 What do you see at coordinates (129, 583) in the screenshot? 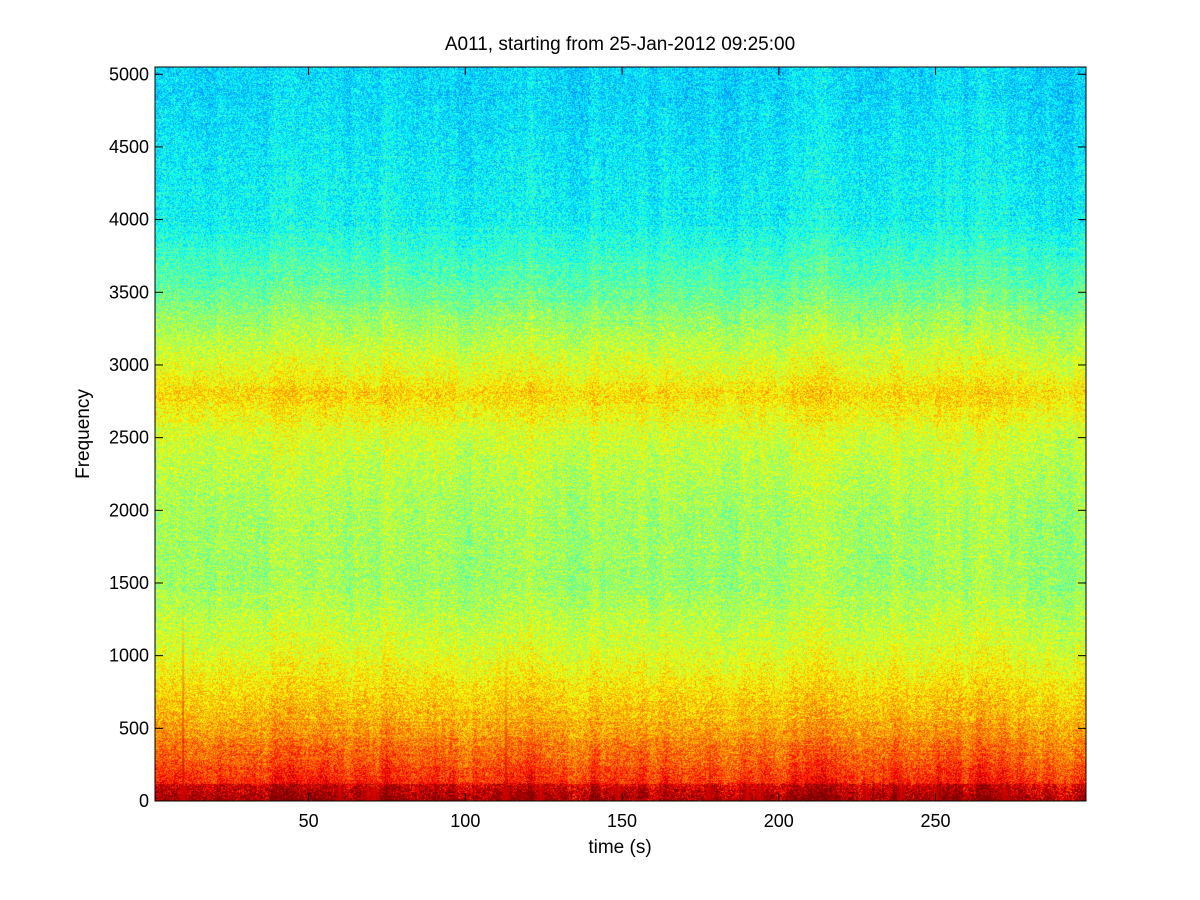
I see `y-tick-label: 1500` at bounding box center [129, 583].